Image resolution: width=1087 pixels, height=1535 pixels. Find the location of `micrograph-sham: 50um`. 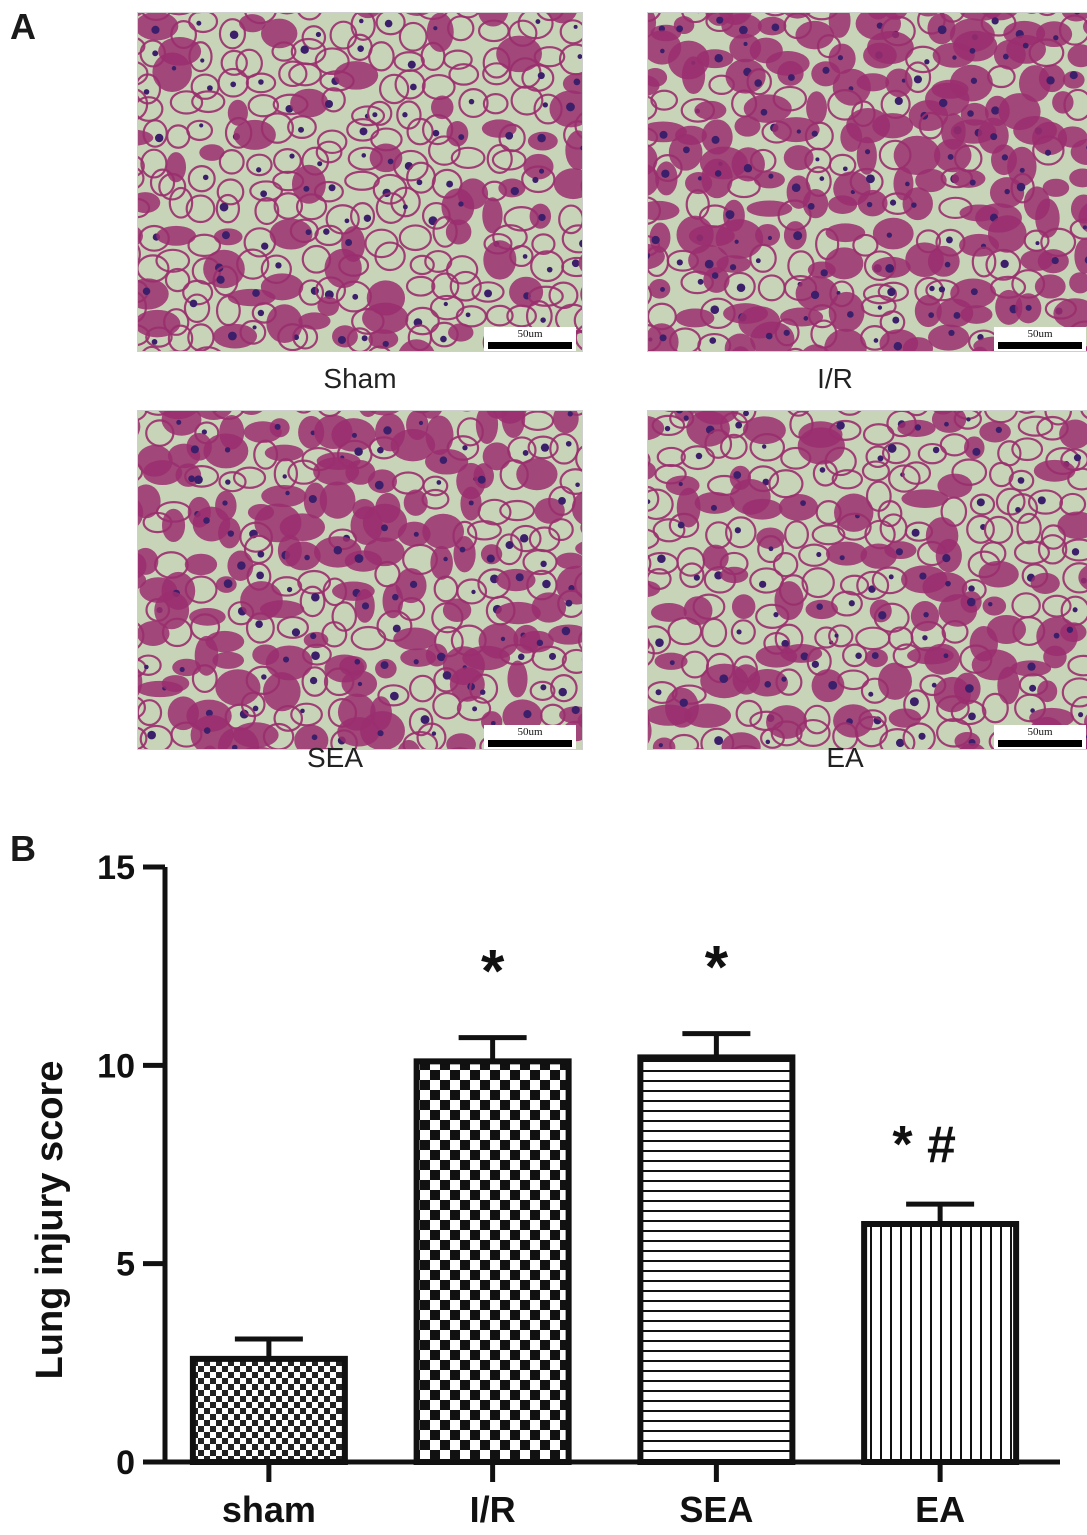

micrograph-sham: 50um is located at coordinates (360, 182).